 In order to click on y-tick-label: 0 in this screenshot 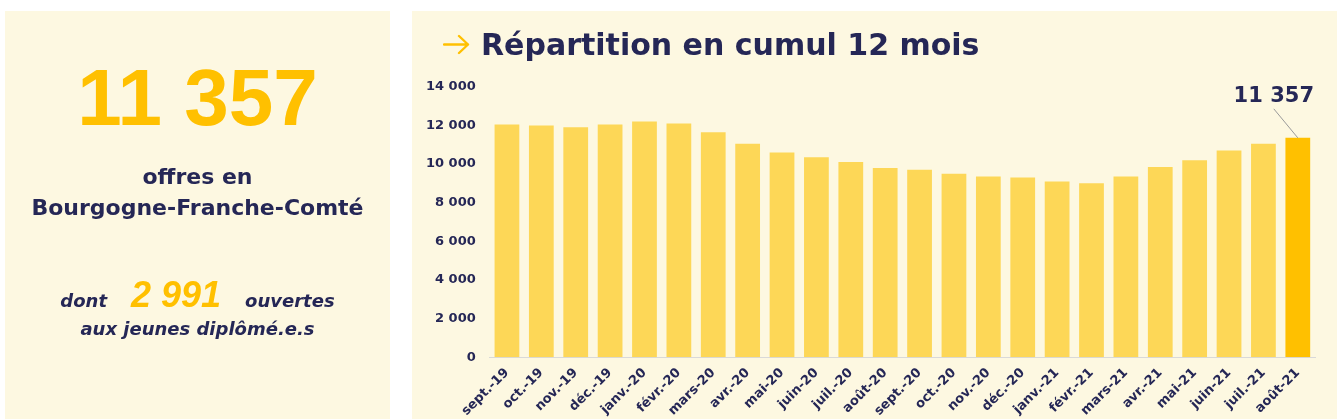, I will do `click(471, 356)`.